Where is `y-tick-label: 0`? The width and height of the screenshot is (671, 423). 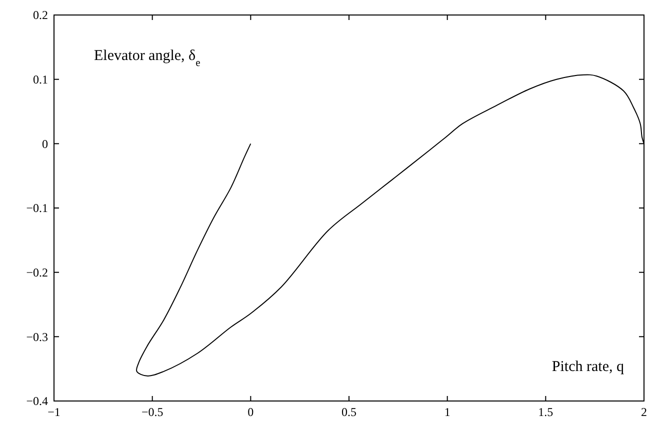 y-tick-label: 0 is located at coordinates (45, 143).